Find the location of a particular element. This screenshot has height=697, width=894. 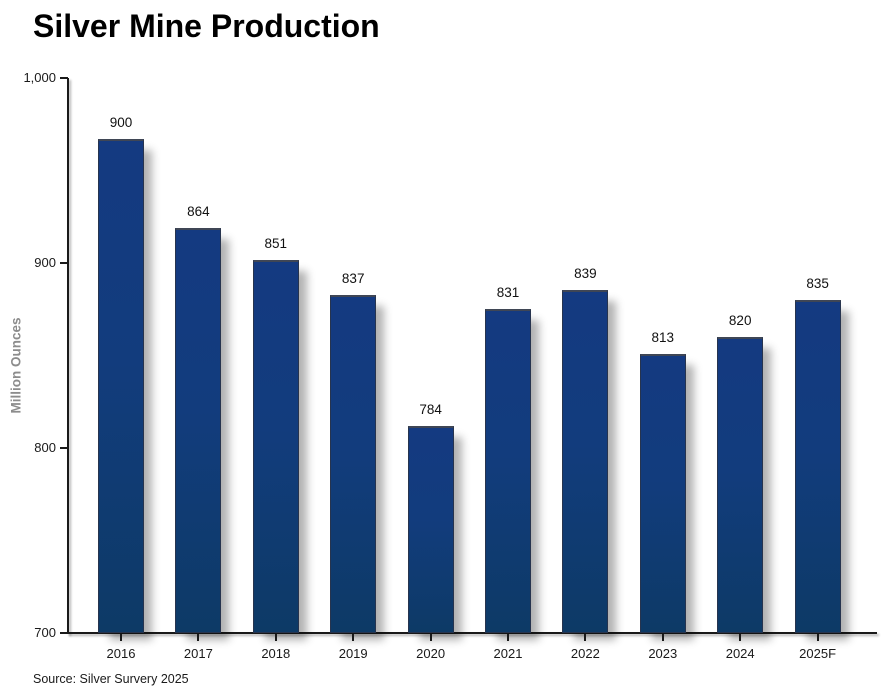

y-axis-title: Million Ounces is located at coordinates (16, 365).